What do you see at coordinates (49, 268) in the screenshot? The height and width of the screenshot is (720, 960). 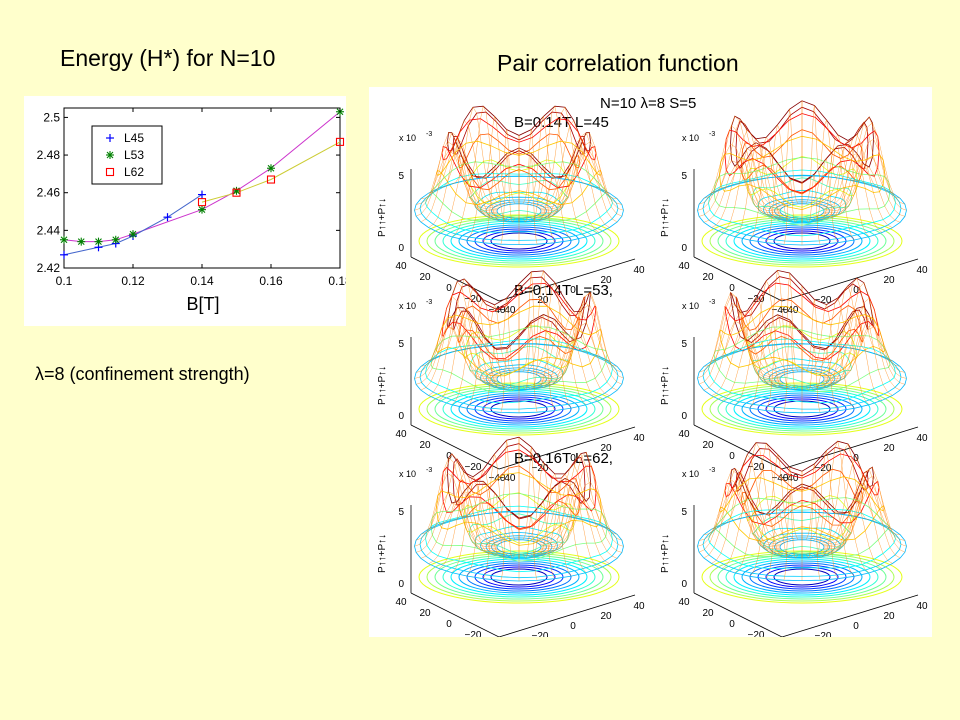 I see `y-tick-label: 2.42` at bounding box center [49, 268].